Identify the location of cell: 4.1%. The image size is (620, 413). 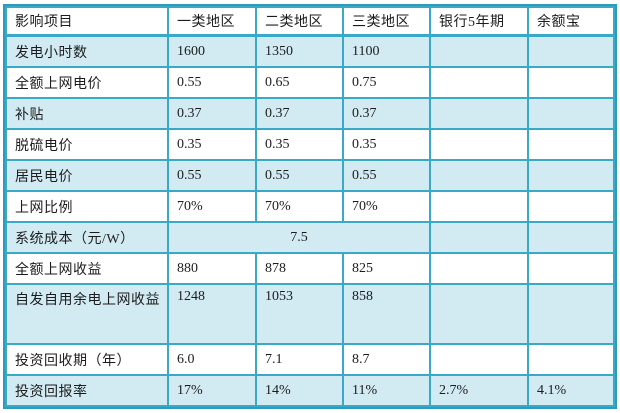
(571, 390).